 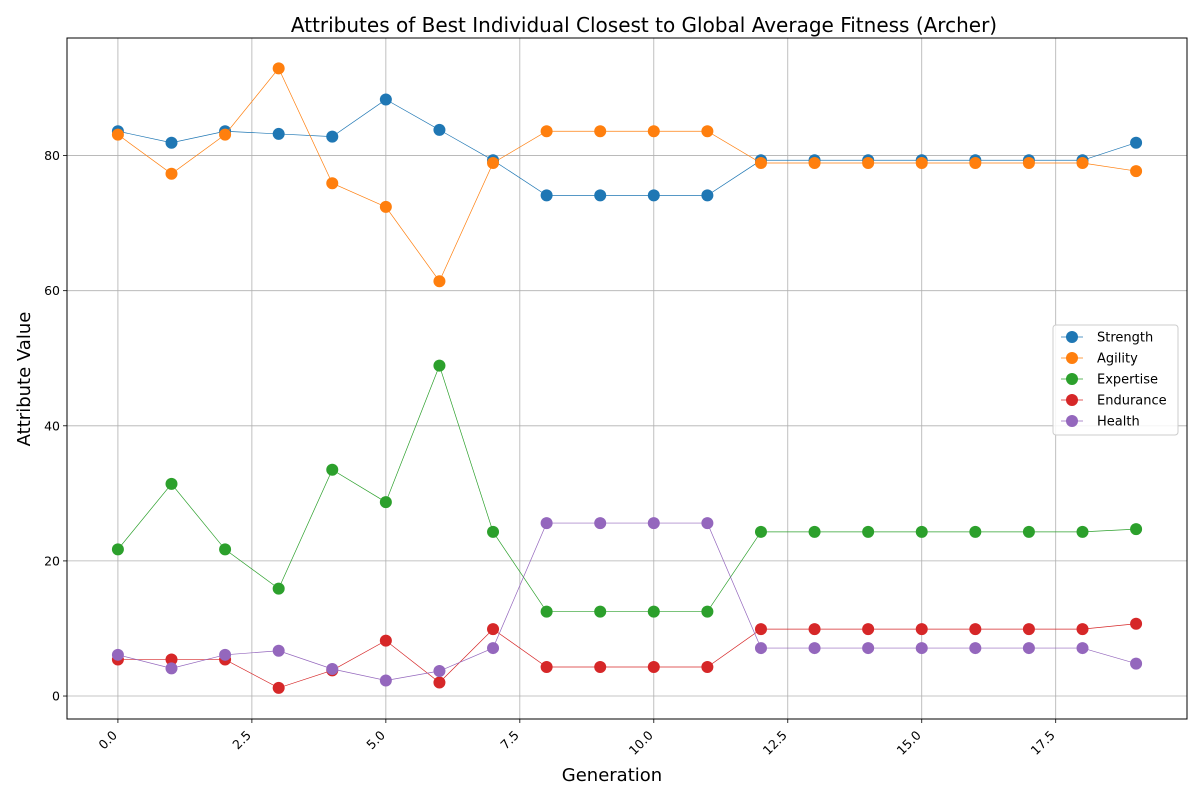 I want to click on x-tick-label: 15.0, so click(x=909, y=742).